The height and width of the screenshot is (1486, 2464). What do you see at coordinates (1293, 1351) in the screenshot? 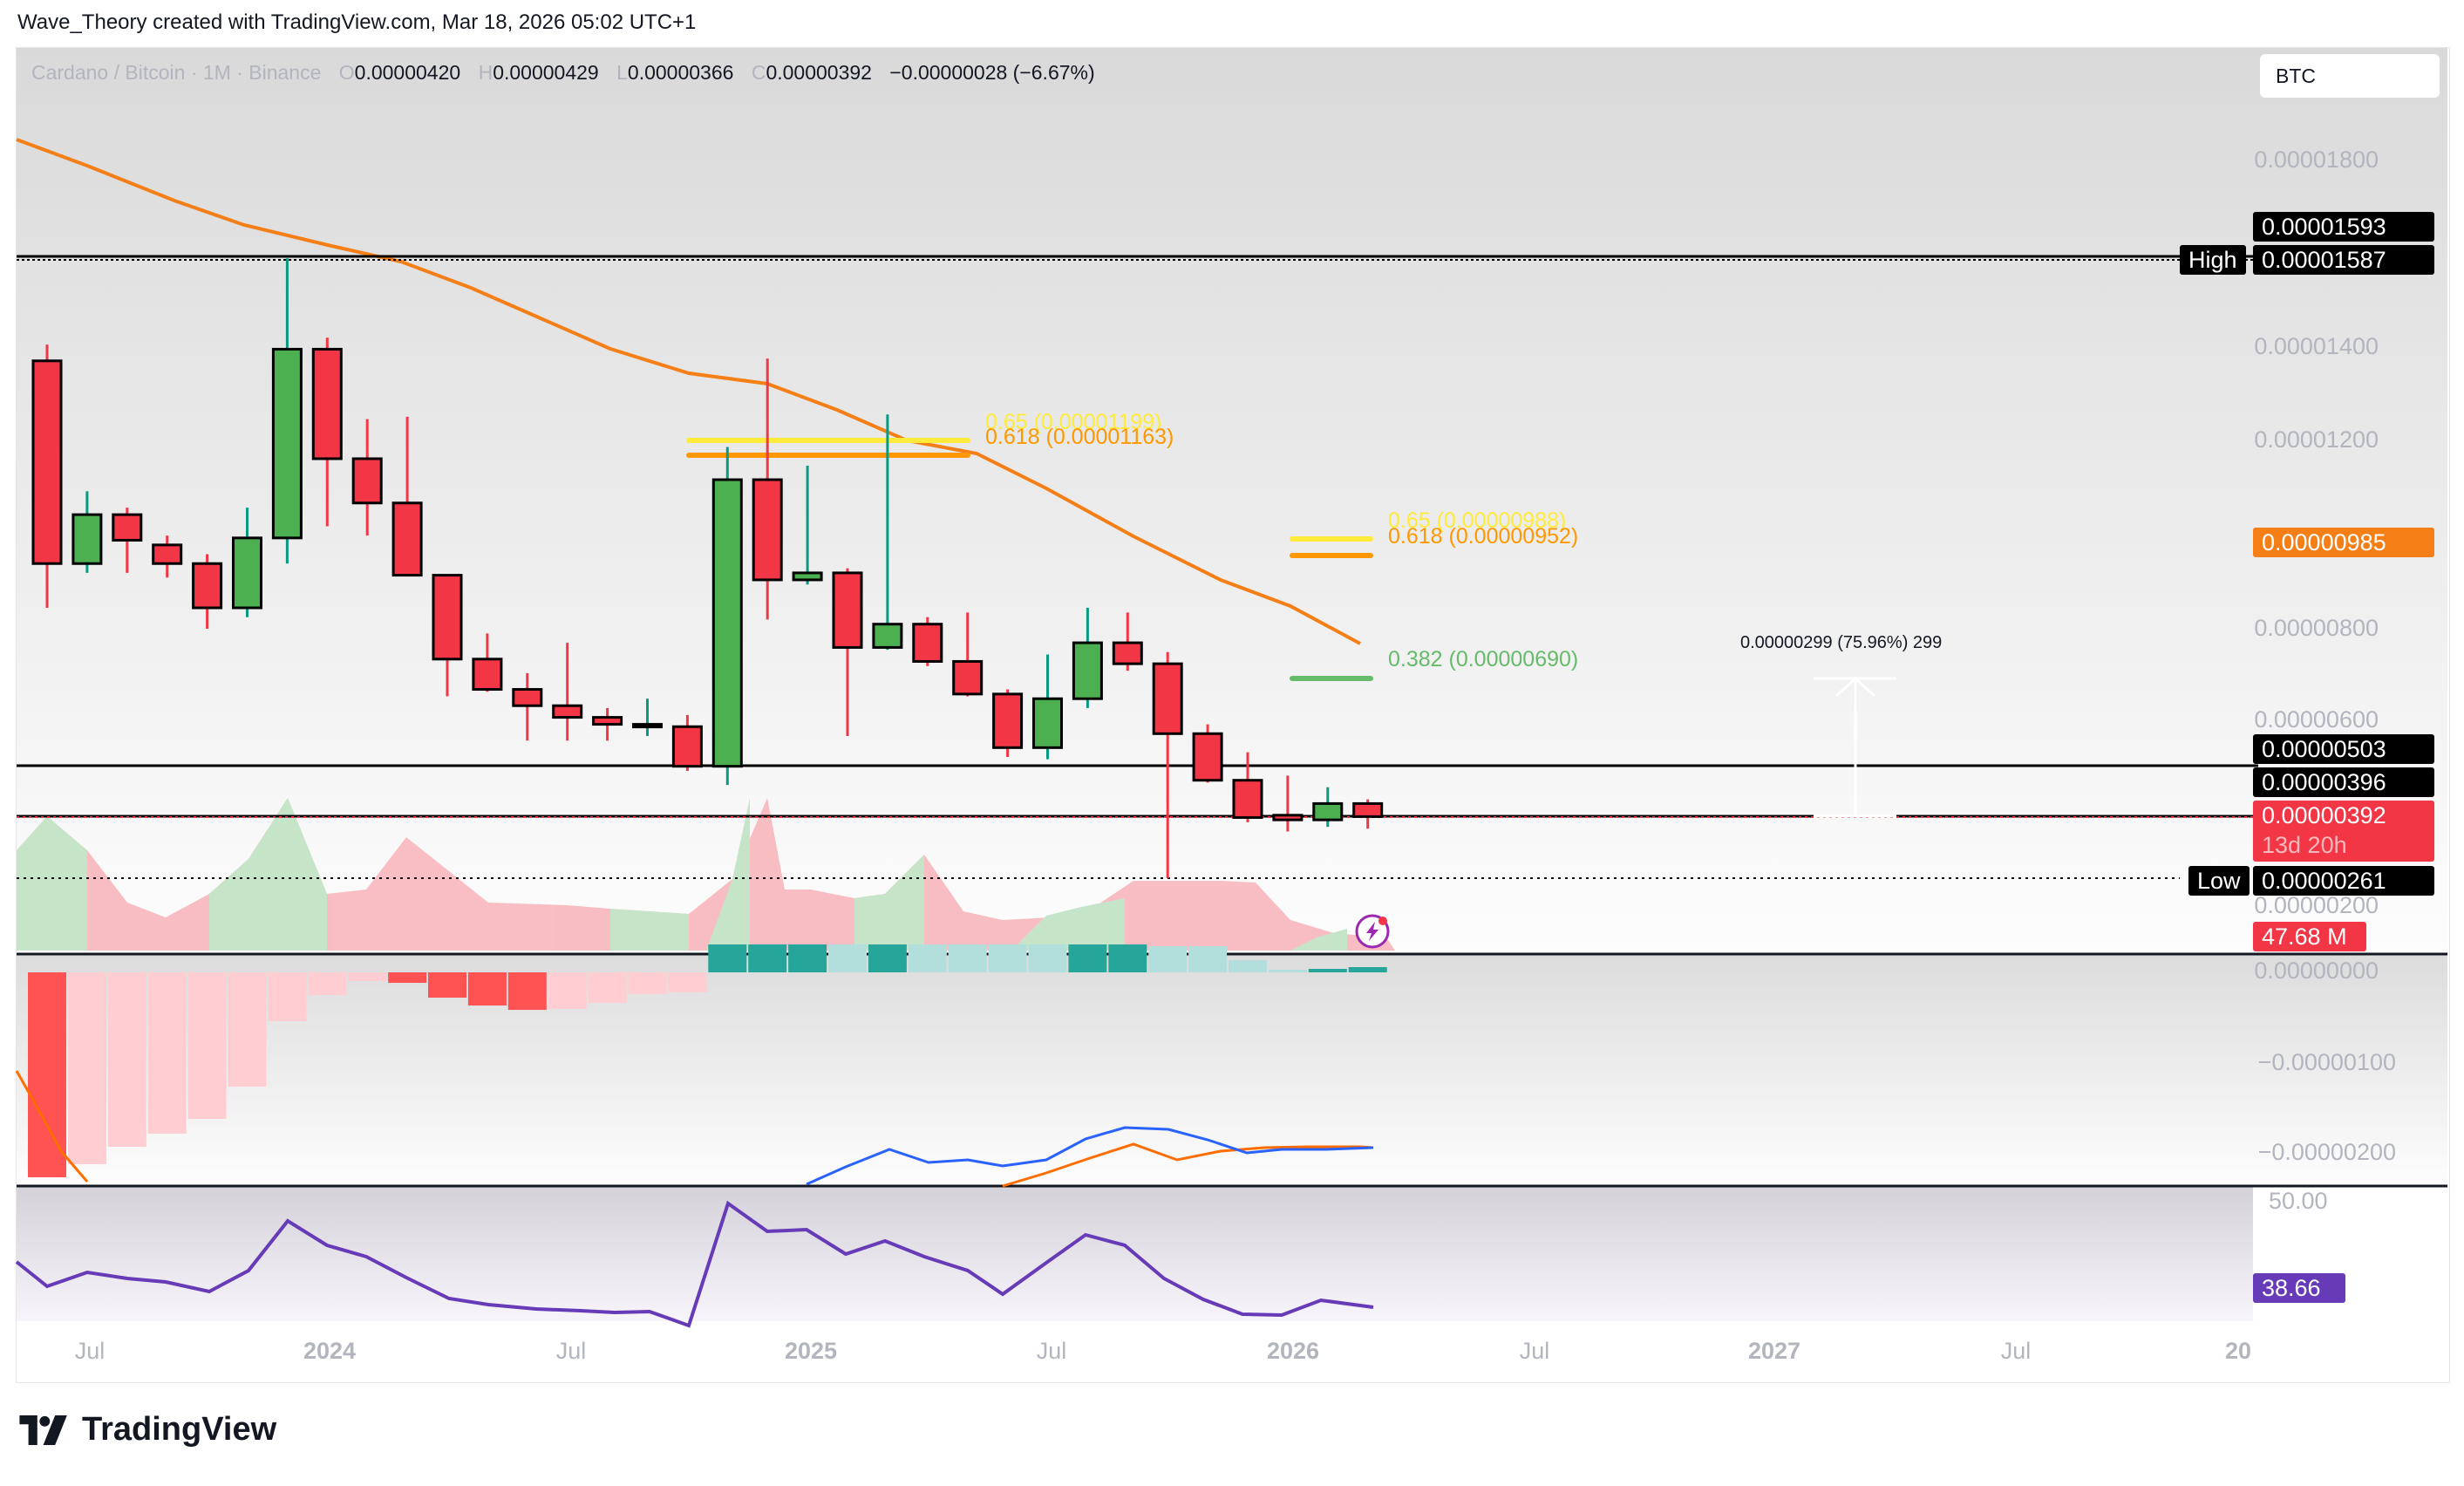
I see `time-tick: 2026` at bounding box center [1293, 1351].